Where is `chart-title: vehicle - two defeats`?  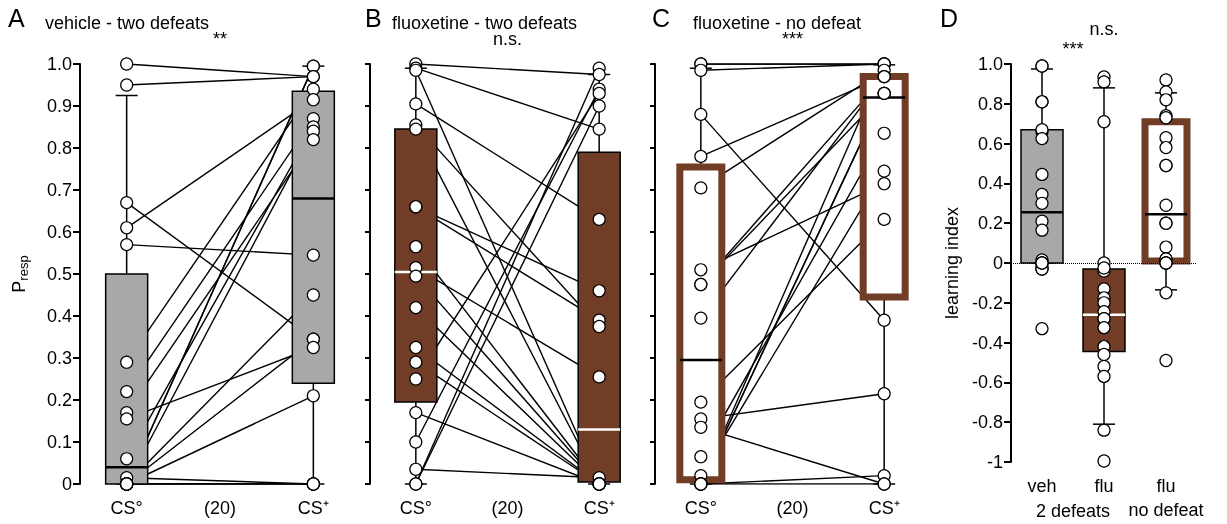 chart-title: vehicle - two defeats is located at coordinates (127, 23).